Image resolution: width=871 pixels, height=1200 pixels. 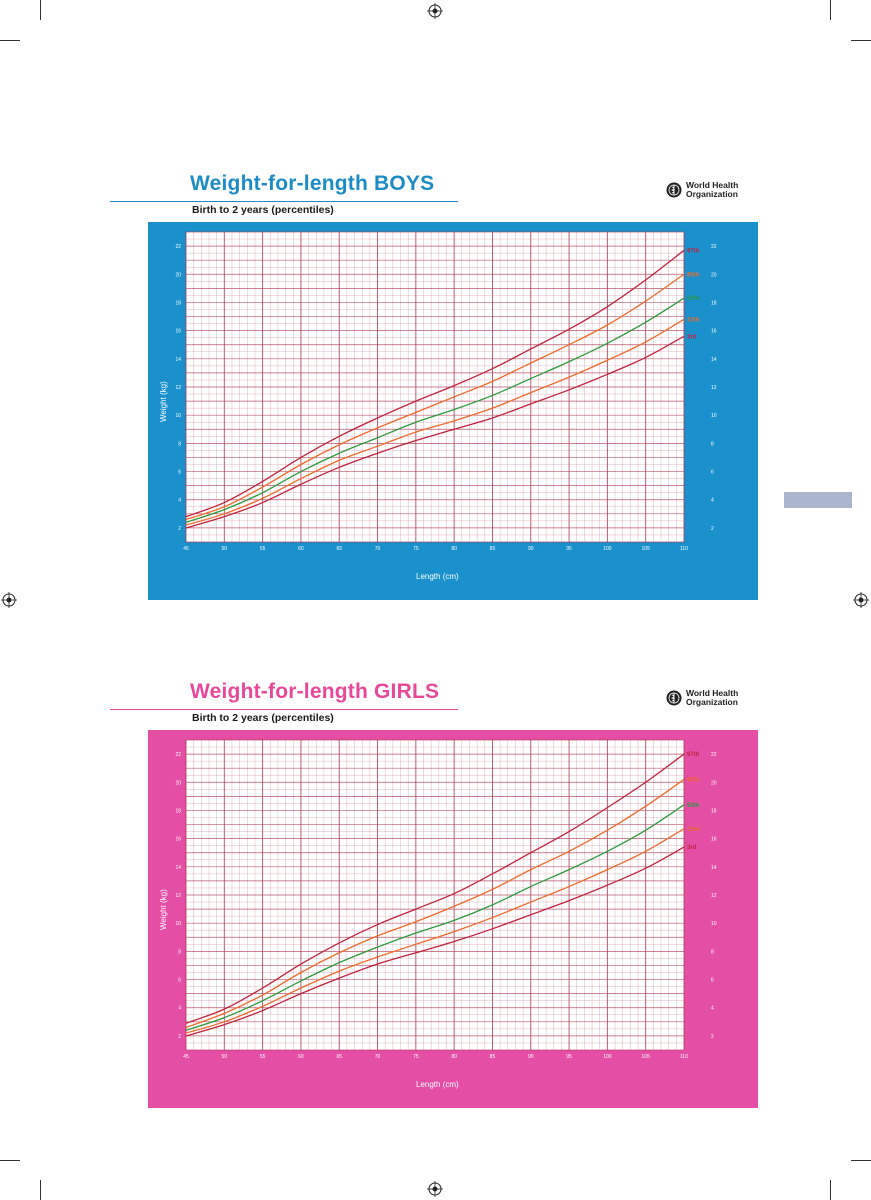 I want to click on x-tick-label: 85, so click(x=493, y=549).